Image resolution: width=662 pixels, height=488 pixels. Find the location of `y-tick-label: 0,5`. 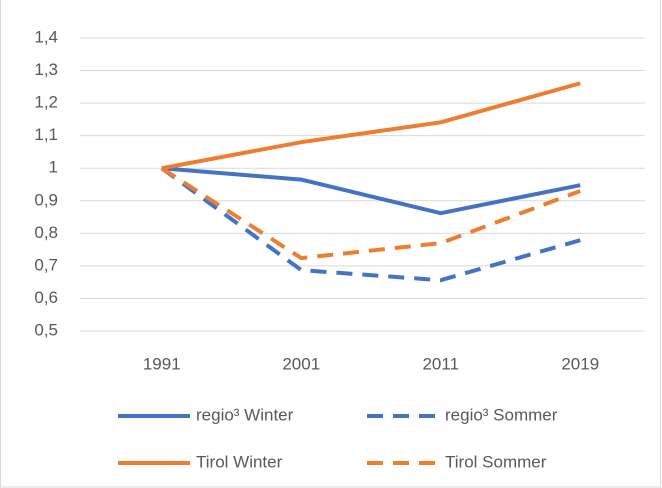

y-tick-label: 0,5 is located at coordinates (46, 329).